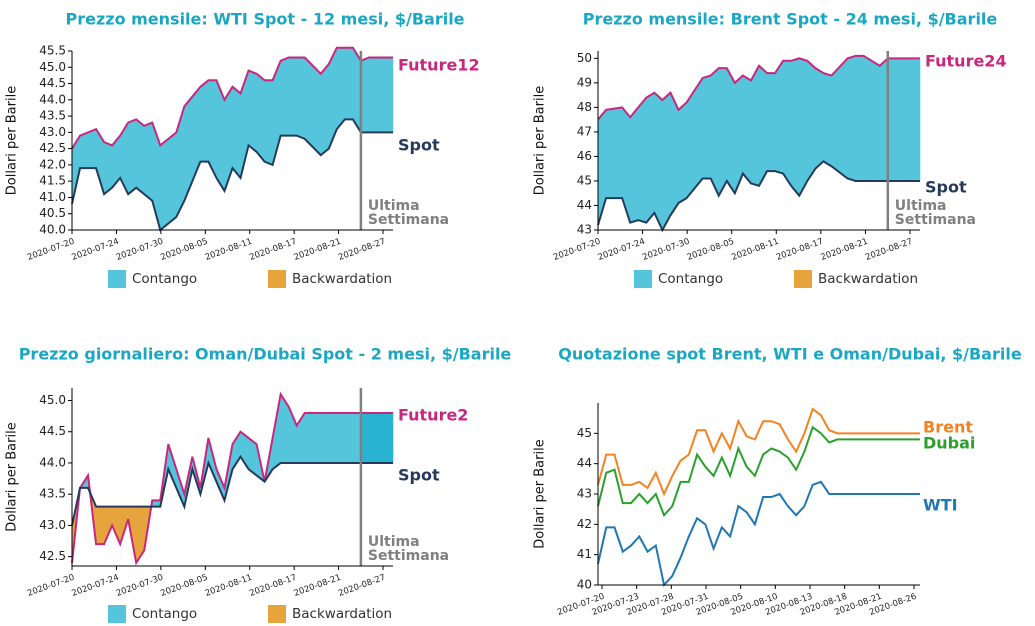 This screenshot has height=626, width=1035. I want to click on series-label-dubai: Dubai, so click(949, 443).